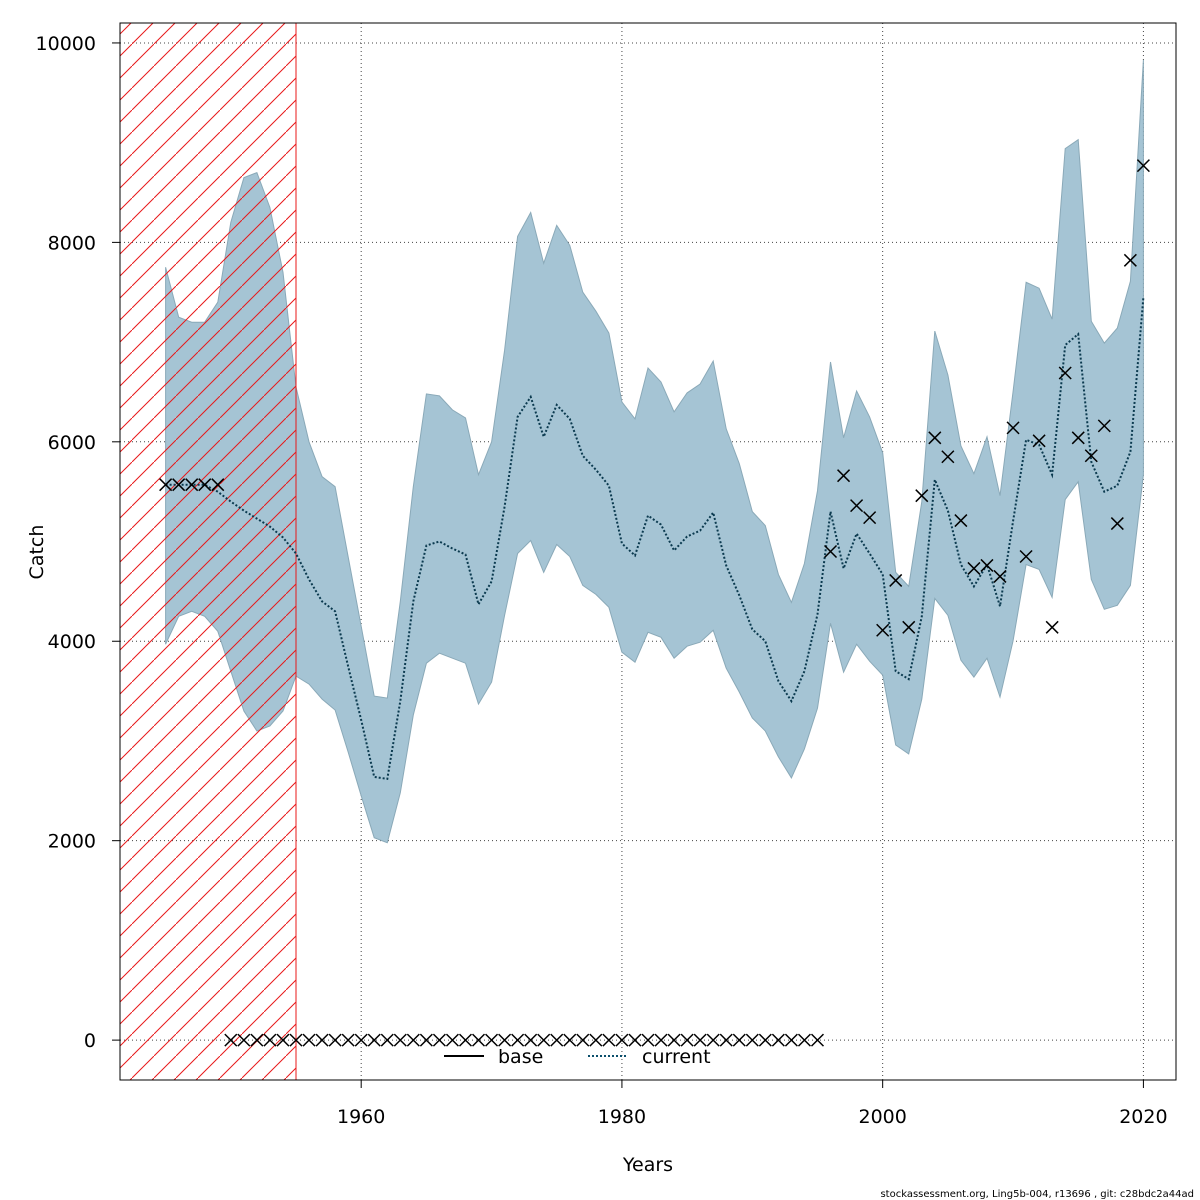 The height and width of the screenshot is (1200, 1200). I want to click on legend-base-label: base, so click(520, 1057).